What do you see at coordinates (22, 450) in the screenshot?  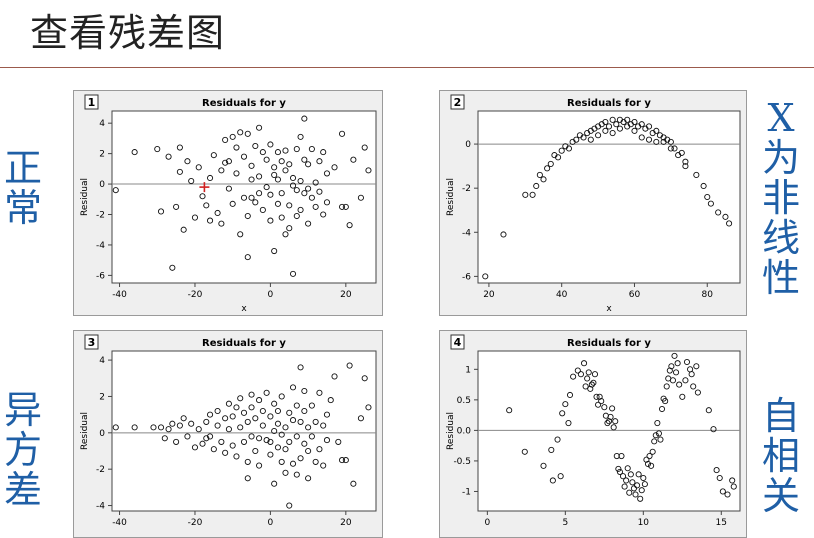 I see `side-label-char: 方` at bounding box center [22, 450].